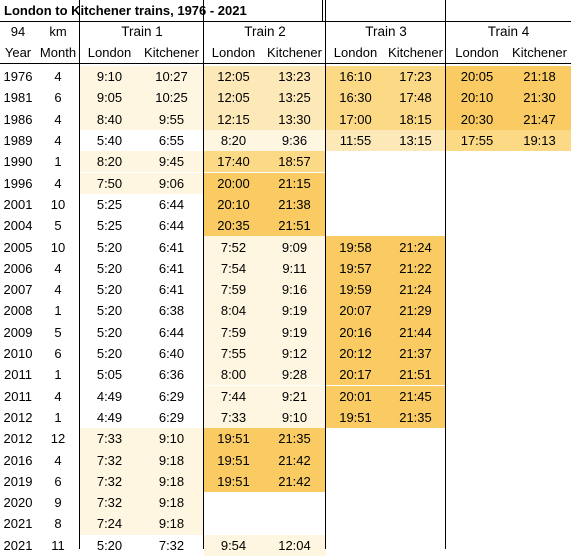 This screenshot has height=556, width=571. I want to click on header-col-6: London, so click(355, 52).